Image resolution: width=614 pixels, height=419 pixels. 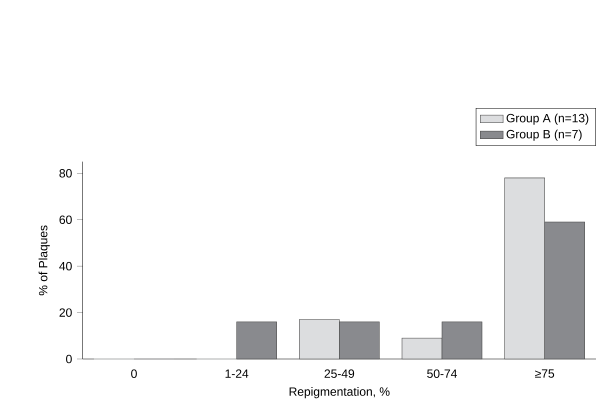 What do you see at coordinates (339, 373) in the screenshot?
I see `x-tick-label: 25-49` at bounding box center [339, 373].